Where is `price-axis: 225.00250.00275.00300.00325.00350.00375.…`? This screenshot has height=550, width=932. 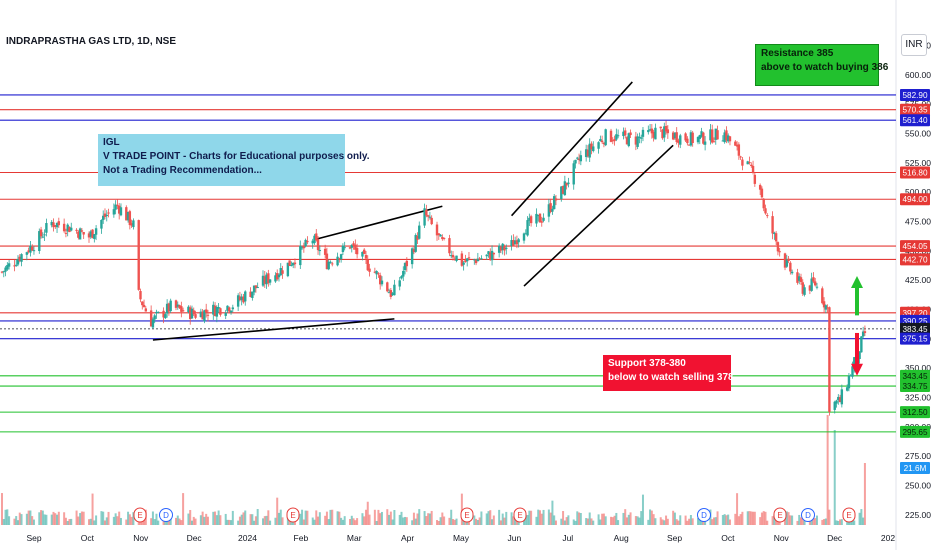
price-axis: 225.00250.00275.00300.00325.00350.00375.… is located at coordinates (915, 280).